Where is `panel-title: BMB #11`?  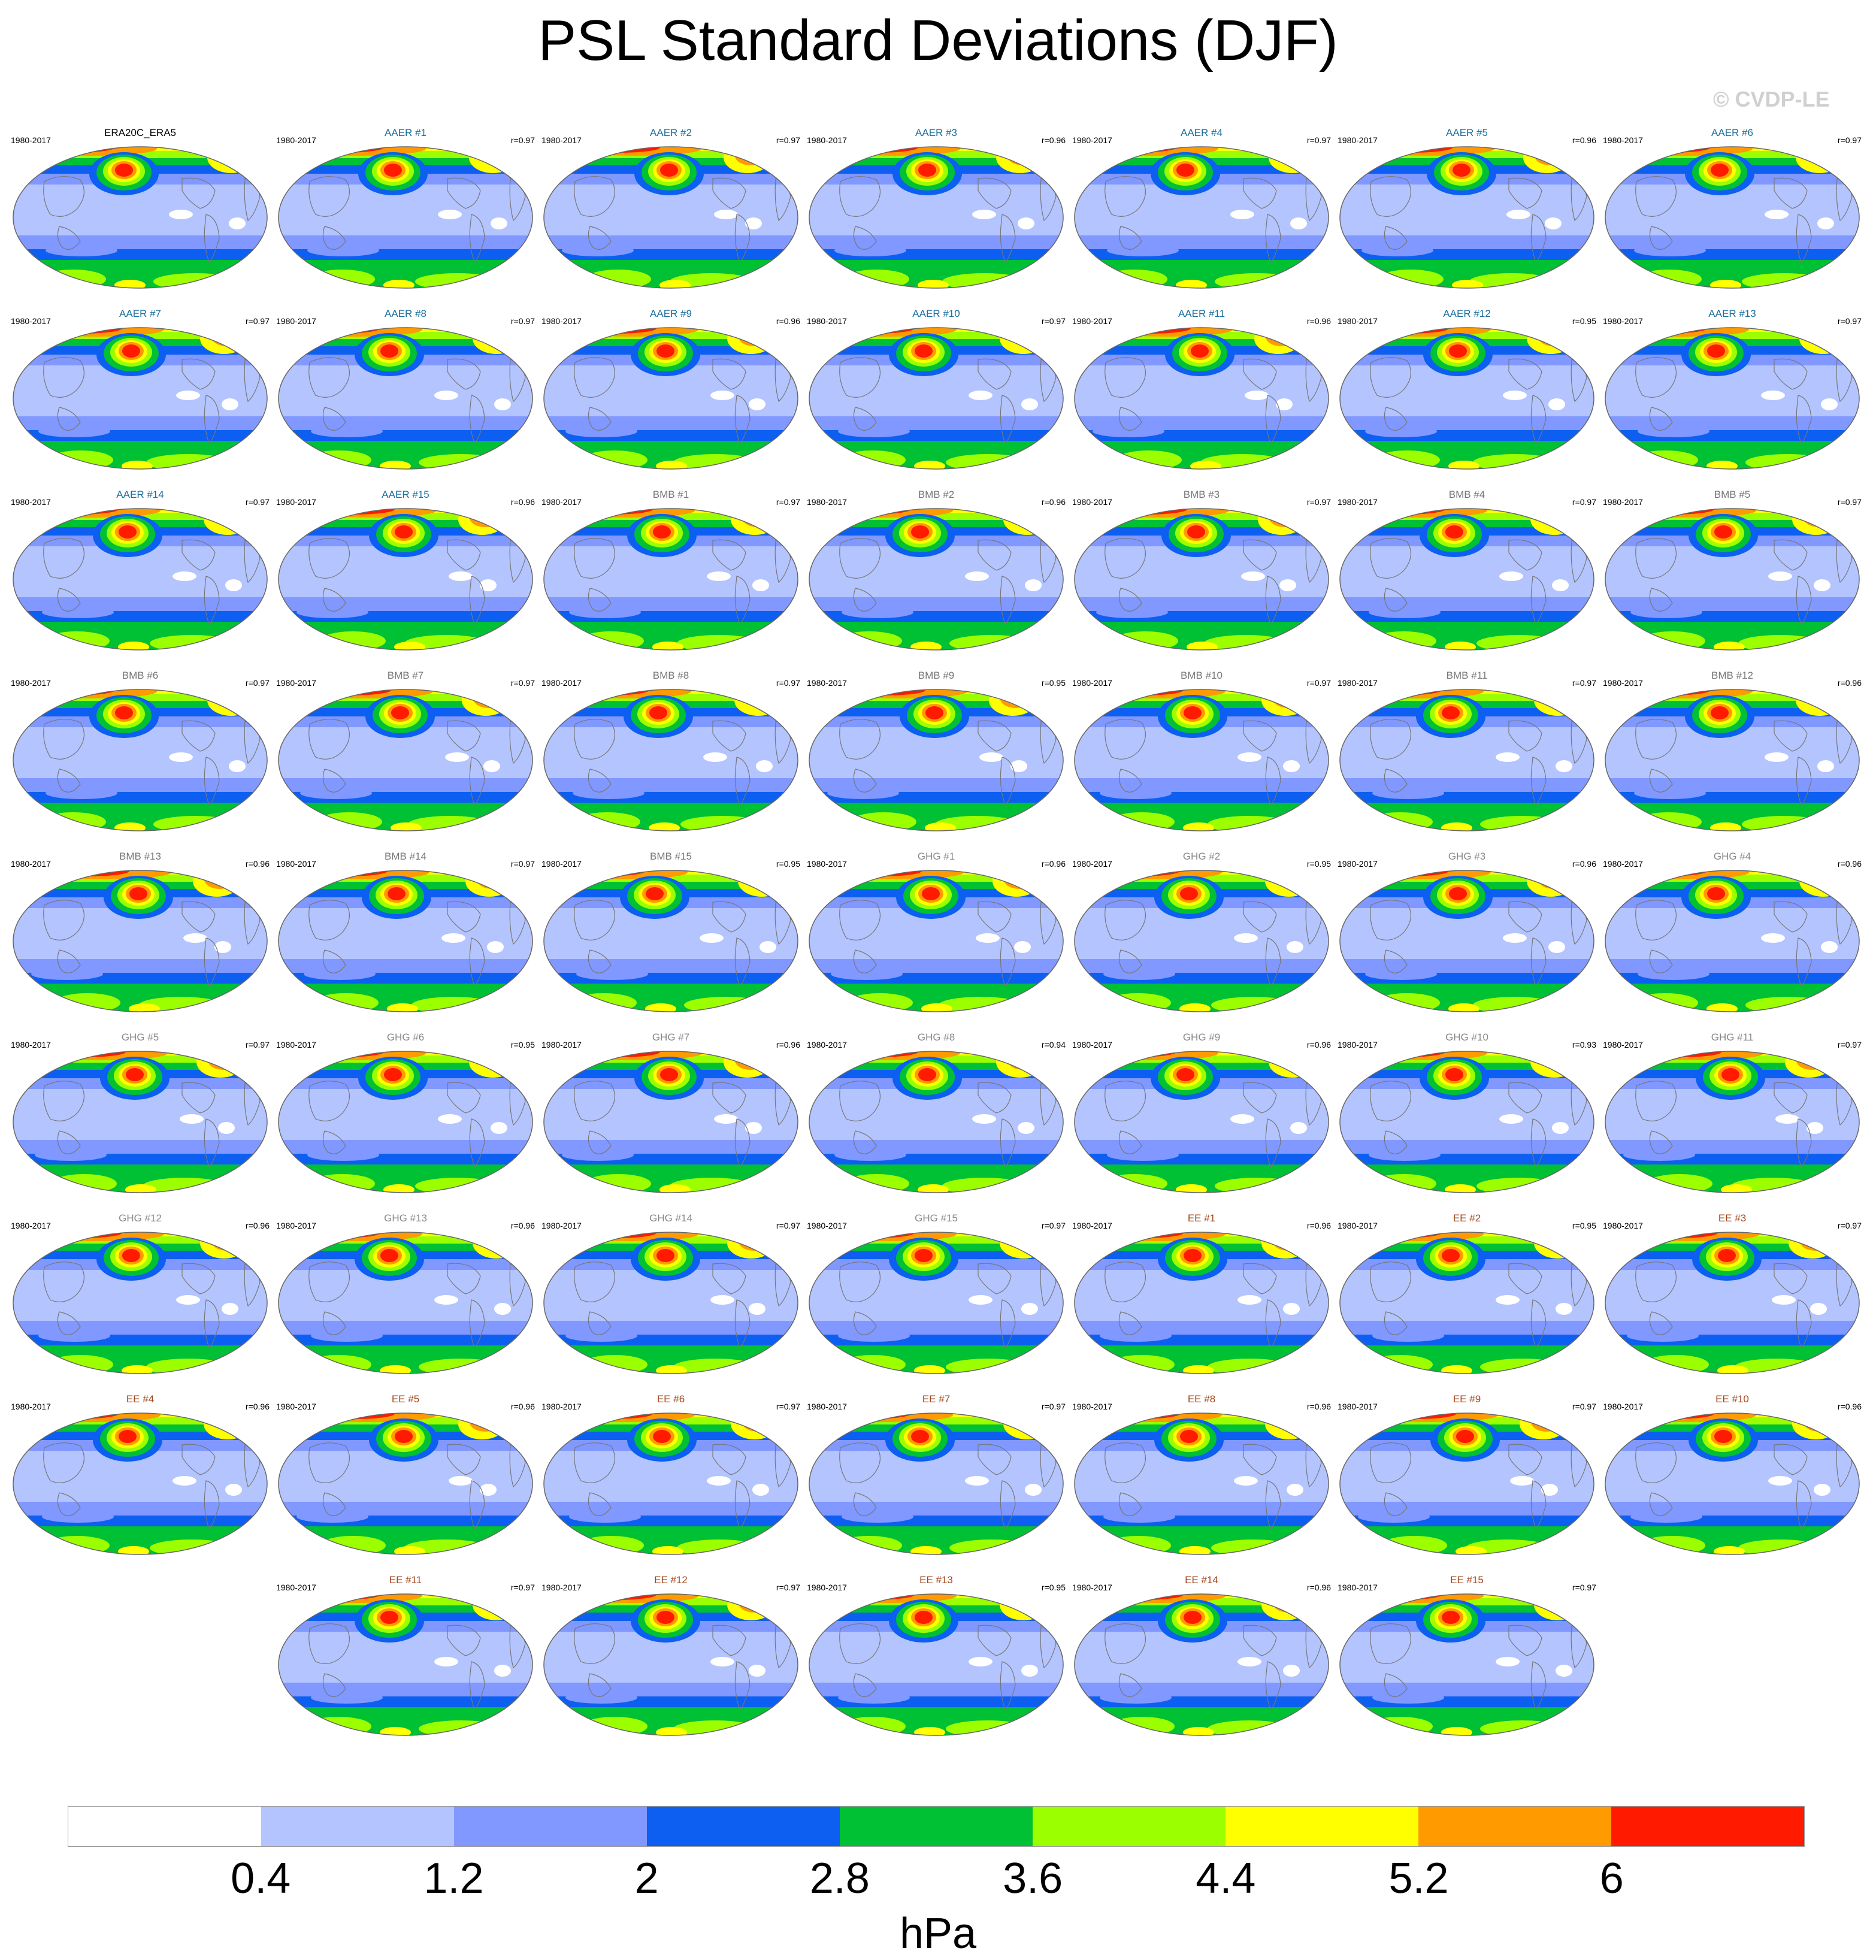
panel-title: BMB #11 is located at coordinates (1467, 675).